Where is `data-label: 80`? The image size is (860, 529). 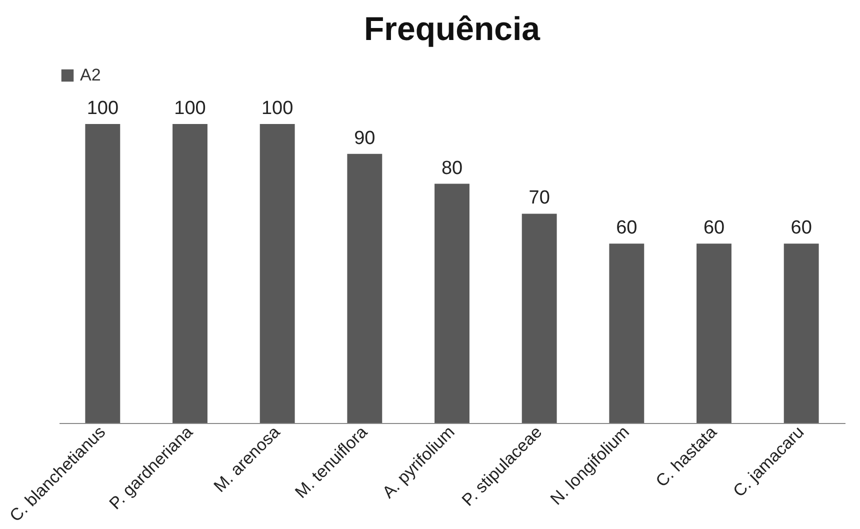
data-label: 80 is located at coordinates (452, 168).